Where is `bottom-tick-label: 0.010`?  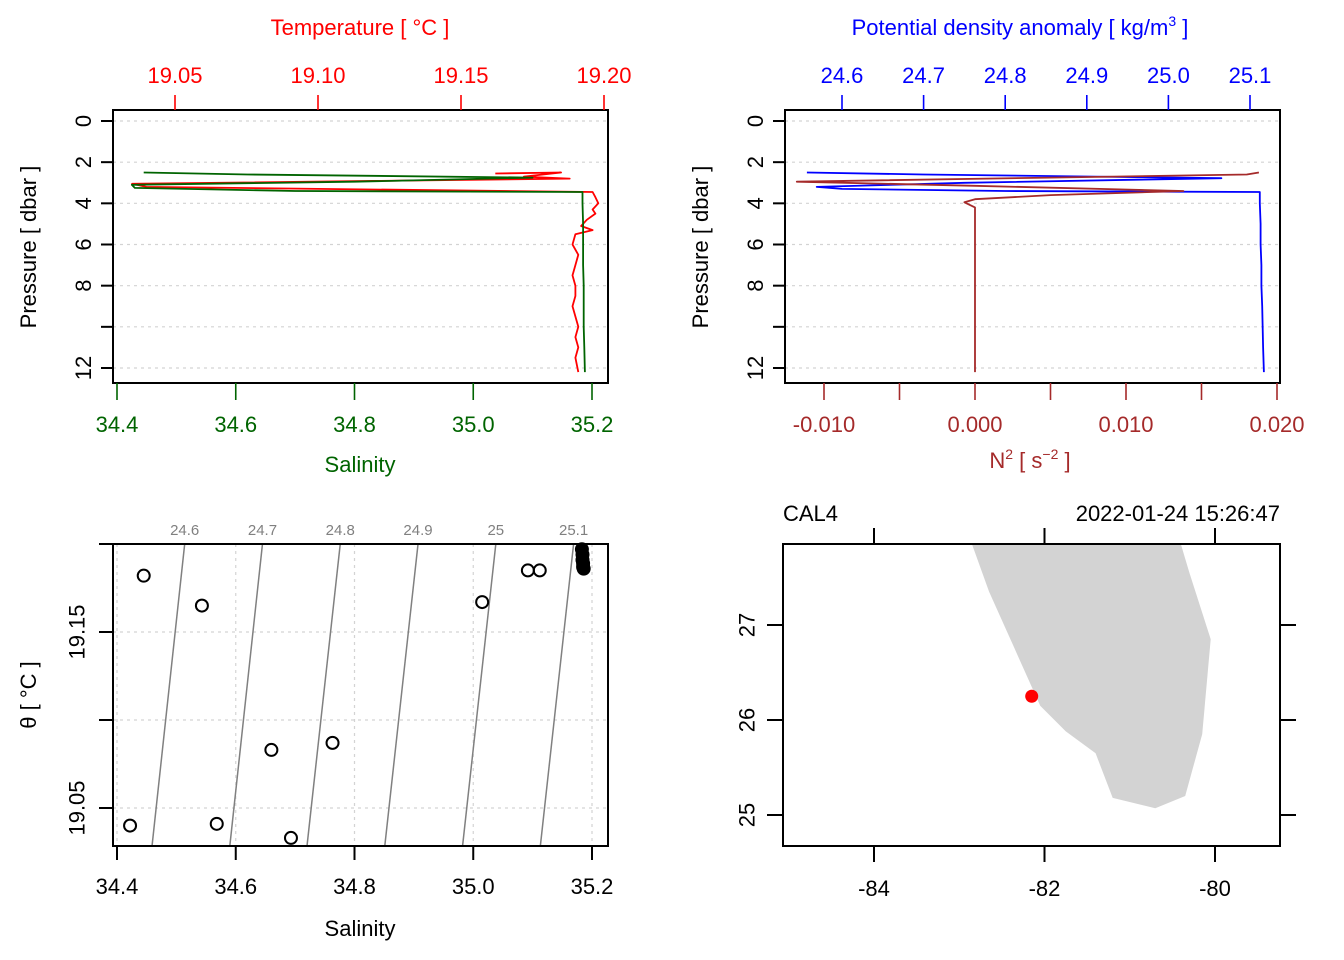 bottom-tick-label: 0.010 is located at coordinates (1125, 424).